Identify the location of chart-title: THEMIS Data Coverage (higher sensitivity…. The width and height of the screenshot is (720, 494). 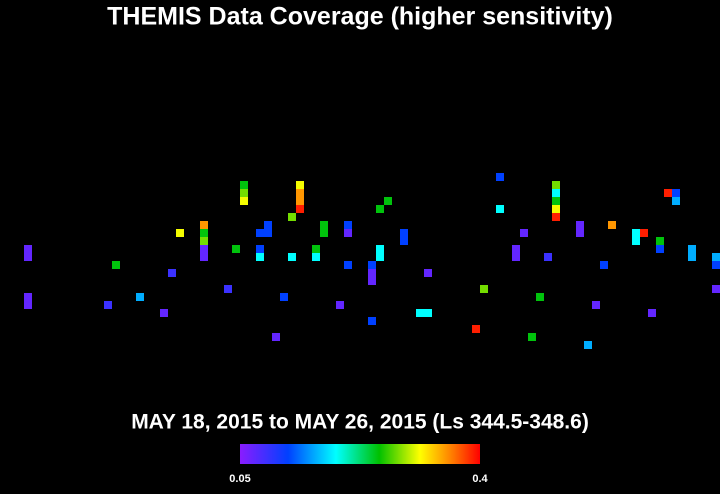
(360, 17).